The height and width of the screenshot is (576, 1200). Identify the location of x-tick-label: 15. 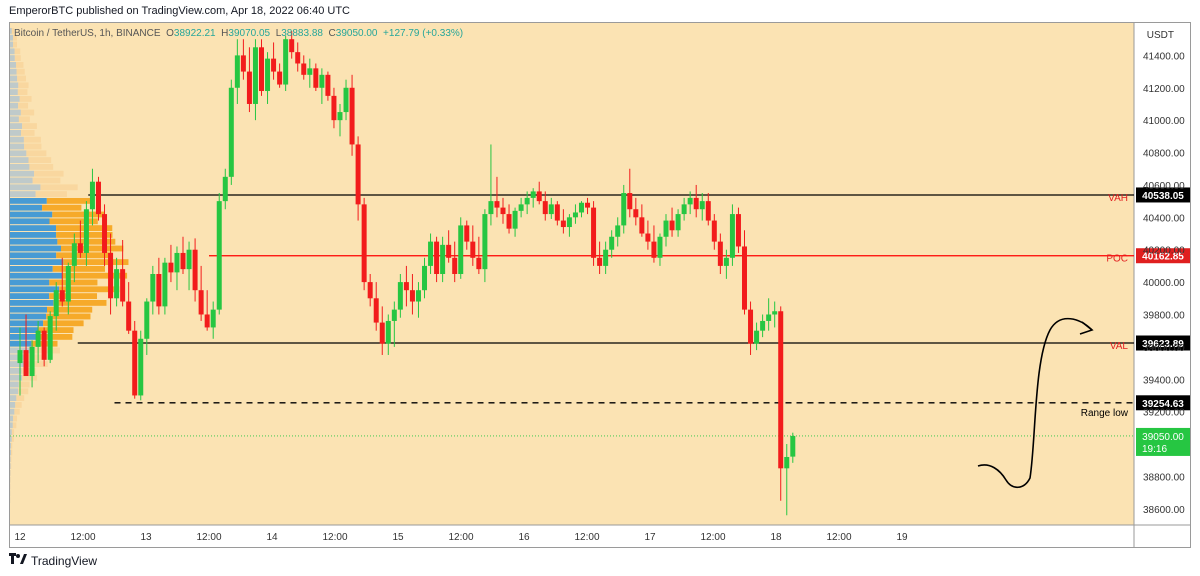
(398, 537).